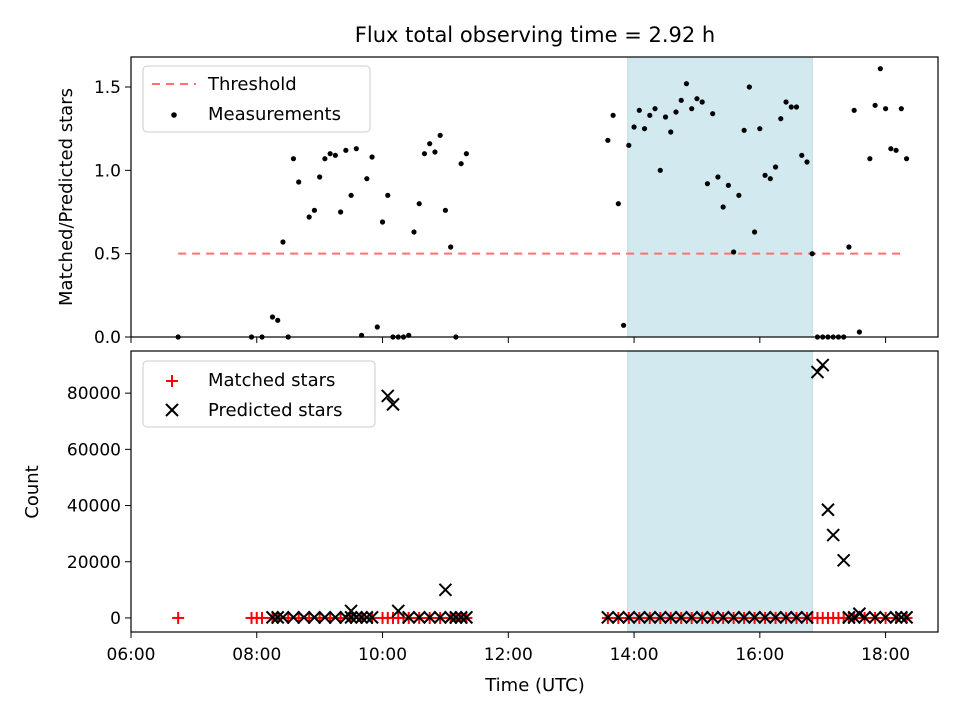 The width and height of the screenshot is (960, 720). What do you see at coordinates (252, 84) in the screenshot?
I see `legend-threshold-label: Threshold` at bounding box center [252, 84].